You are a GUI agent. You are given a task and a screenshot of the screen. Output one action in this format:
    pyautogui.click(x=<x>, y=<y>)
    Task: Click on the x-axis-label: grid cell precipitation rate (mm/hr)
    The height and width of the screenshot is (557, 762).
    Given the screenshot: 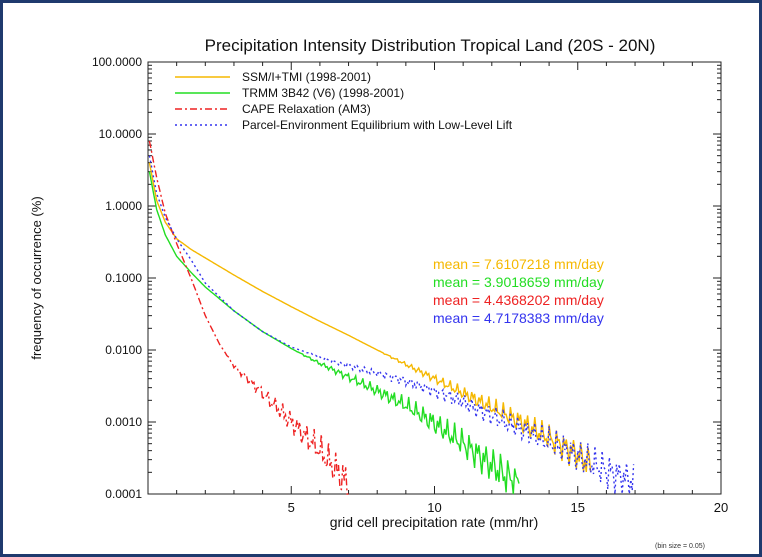 What is the action you would take?
    pyautogui.click(x=434, y=522)
    